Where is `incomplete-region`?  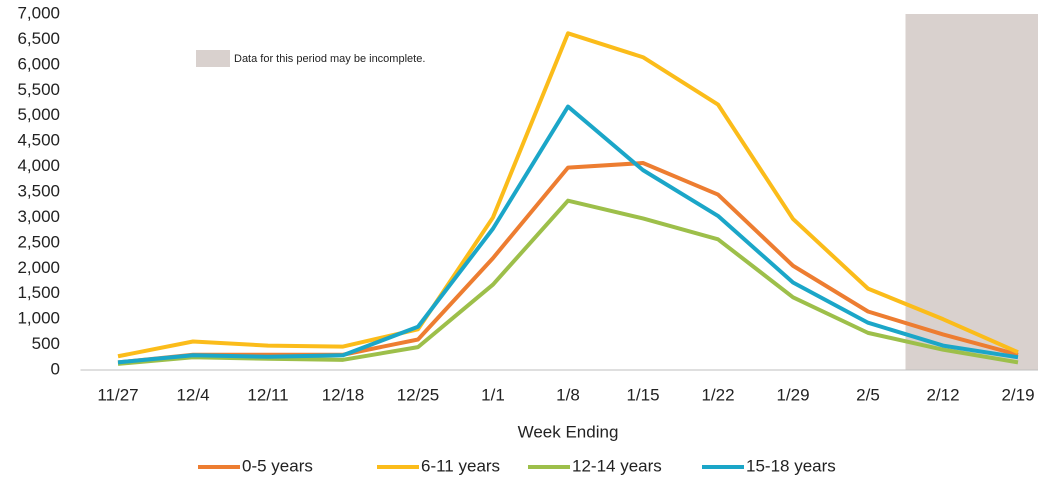
incomplete-region is located at coordinates (972, 192).